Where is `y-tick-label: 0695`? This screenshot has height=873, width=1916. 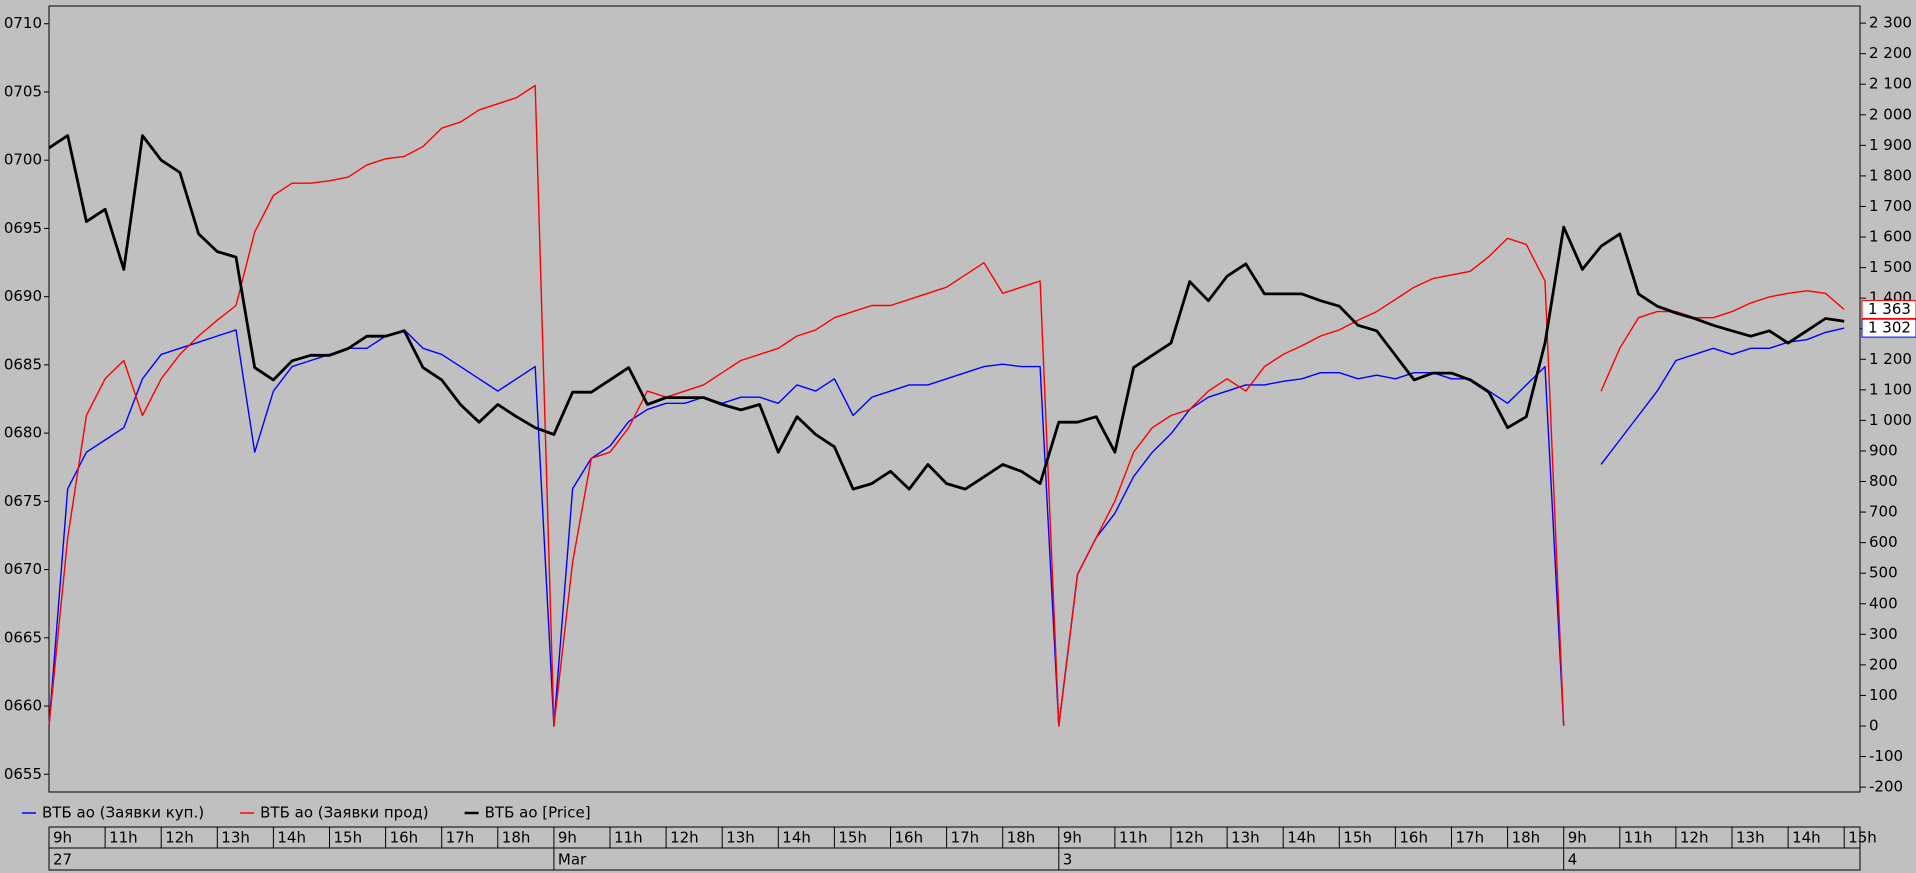
y-tick-label: 0695 is located at coordinates (23, 228).